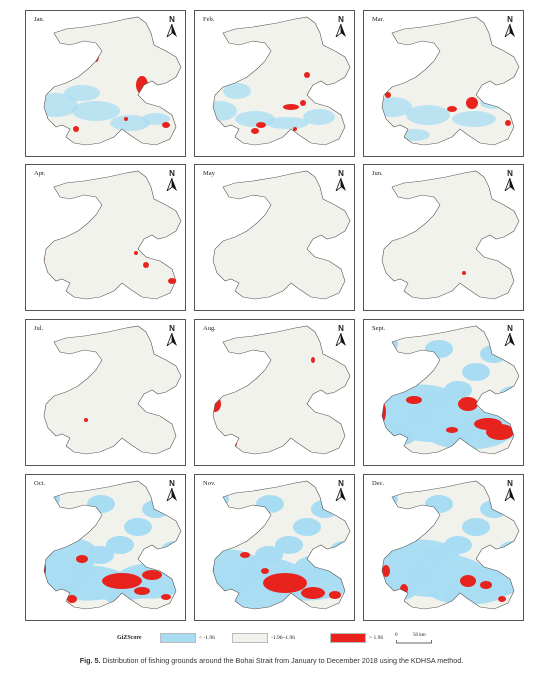  Describe the element at coordinates (250, 638) in the screenshot. I see `legend-swatch-neutral` at that location.